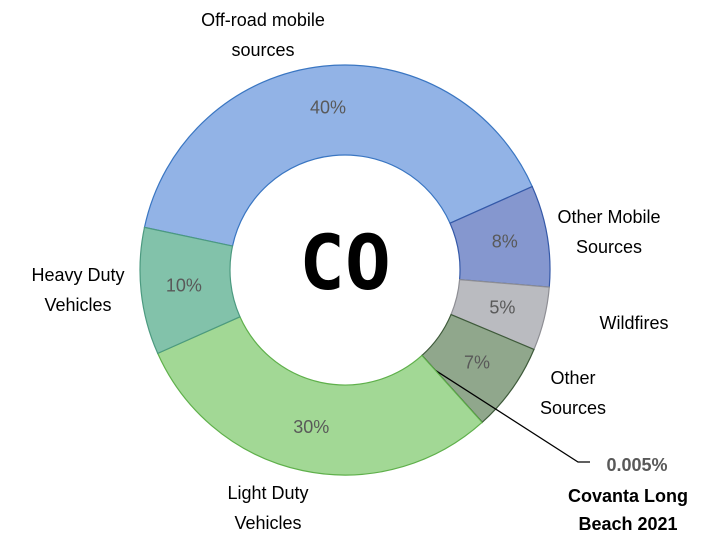 The height and width of the screenshot is (540, 716). I want to click on slice-value-label: 30%, so click(311, 427).